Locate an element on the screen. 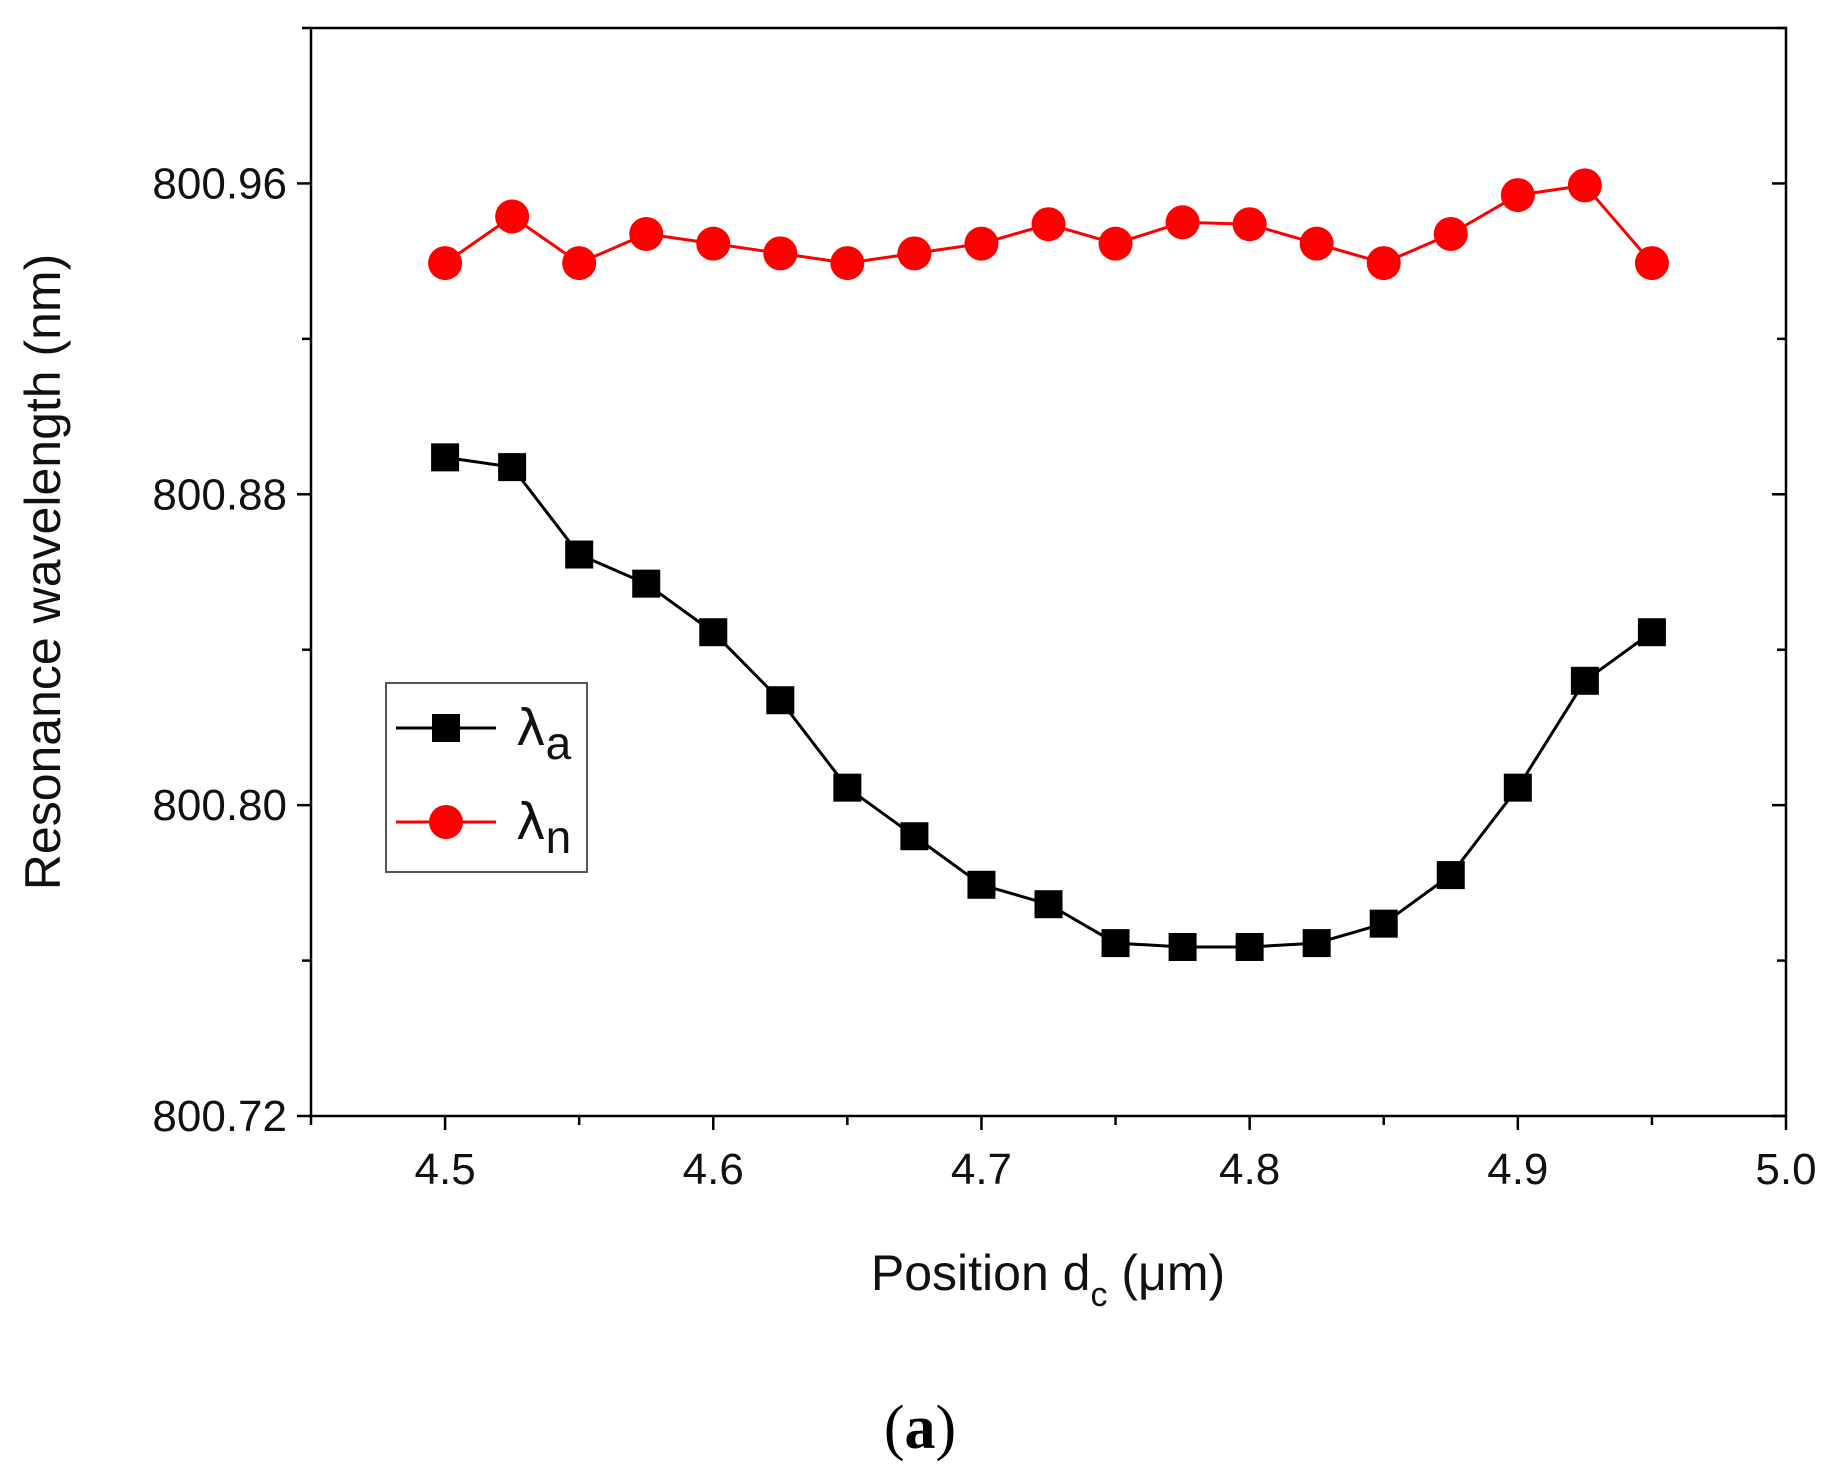 Image resolution: width=1828 pixels, height=1480 pixels. figure-caption: (a) is located at coordinates (920, 1428).